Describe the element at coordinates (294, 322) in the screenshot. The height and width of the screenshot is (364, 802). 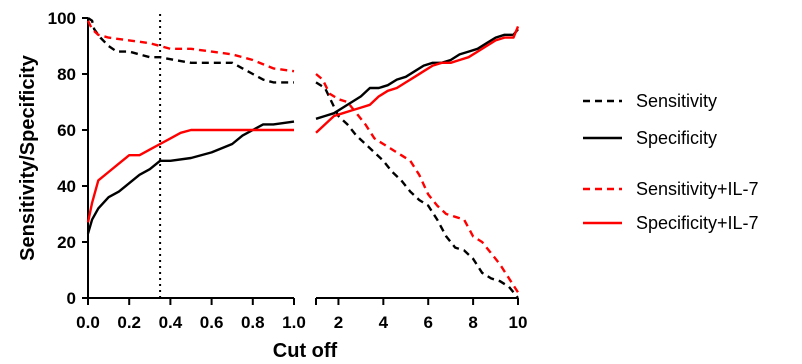
I see `x-tick-label: 1.0` at that location.